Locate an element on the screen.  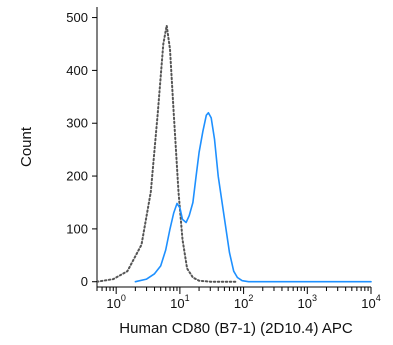
y-ticks: 0 100 200 300 400 500 is located at coordinates (81, 149).